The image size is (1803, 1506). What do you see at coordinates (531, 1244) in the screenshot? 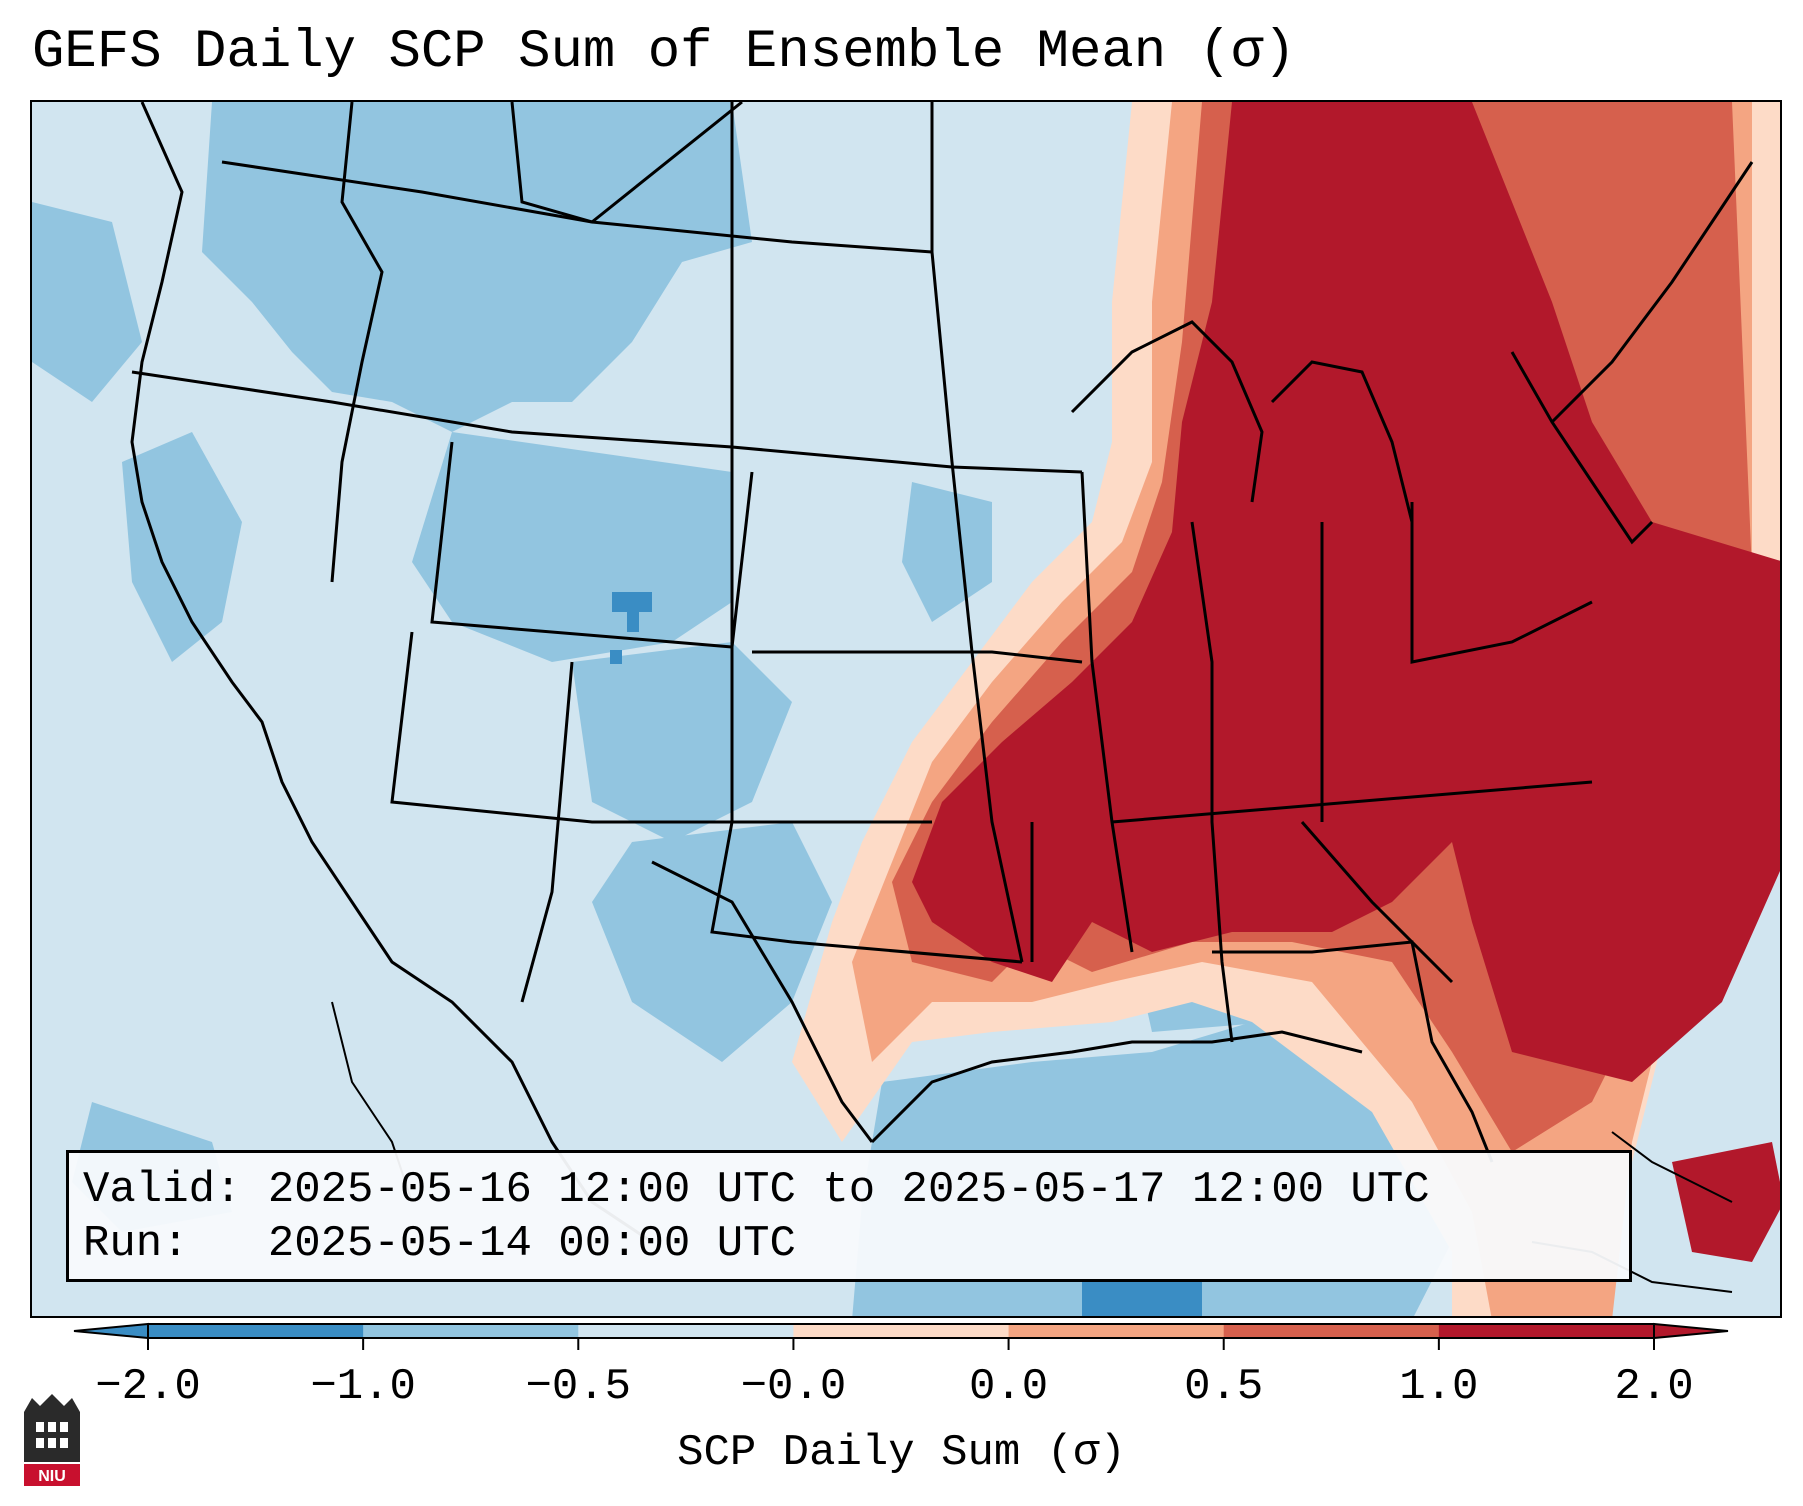
I see `run-value: 2025-05-14 00:00 UTC` at bounding box center [531, 1244].